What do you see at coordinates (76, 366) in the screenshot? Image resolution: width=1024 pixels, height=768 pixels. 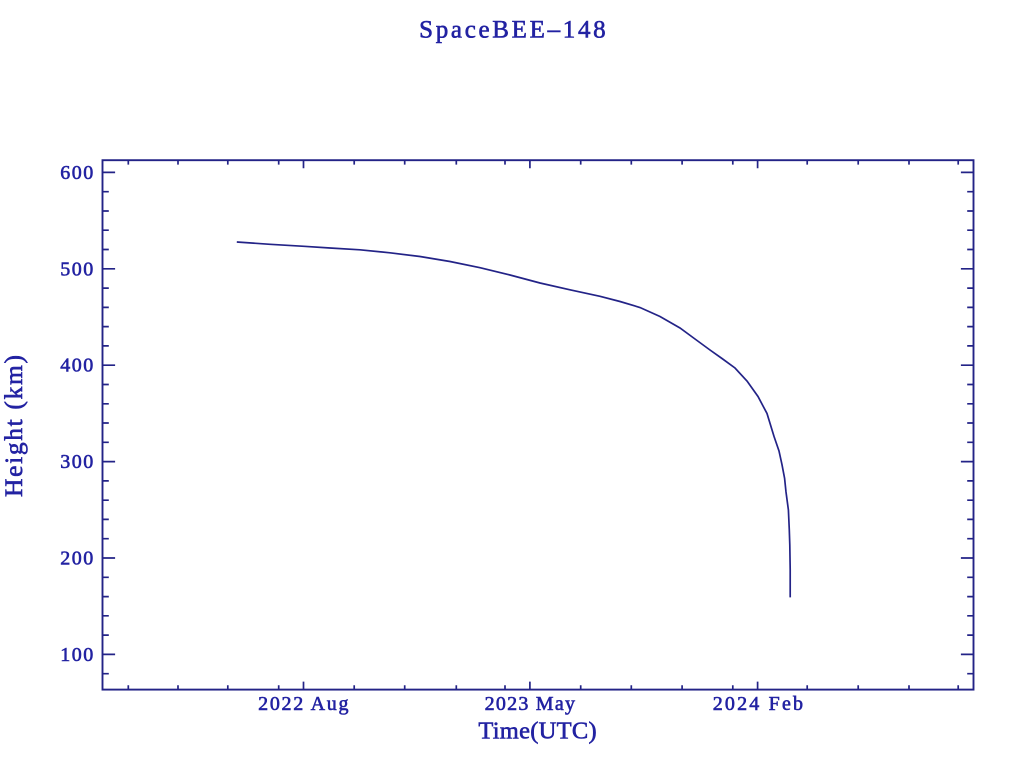 I see `svg-text: 400` at bounding box center [76, 366].